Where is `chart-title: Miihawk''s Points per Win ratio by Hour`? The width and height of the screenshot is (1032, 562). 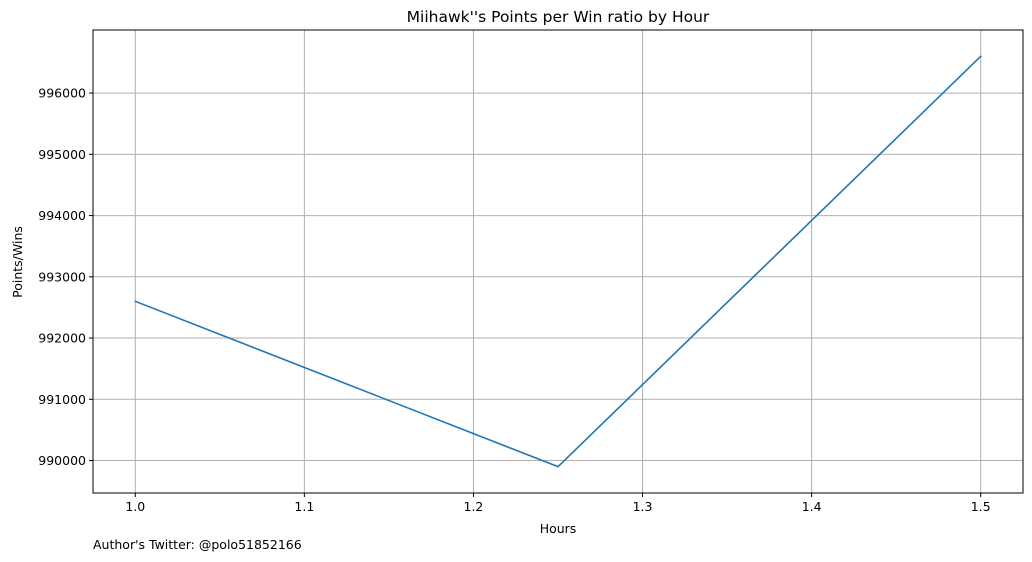
chart-title: Miihawk''s Points per Win ratio by Hour is located at coordinates (558, 17).